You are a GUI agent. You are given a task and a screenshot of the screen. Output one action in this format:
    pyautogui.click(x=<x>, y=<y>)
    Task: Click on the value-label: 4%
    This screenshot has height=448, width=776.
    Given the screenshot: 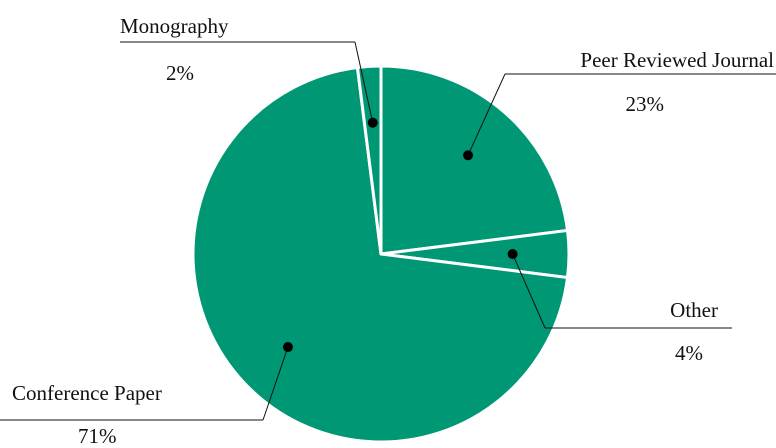 What is the action you would take?
    pyautogui.click(x=689, y=353)
    